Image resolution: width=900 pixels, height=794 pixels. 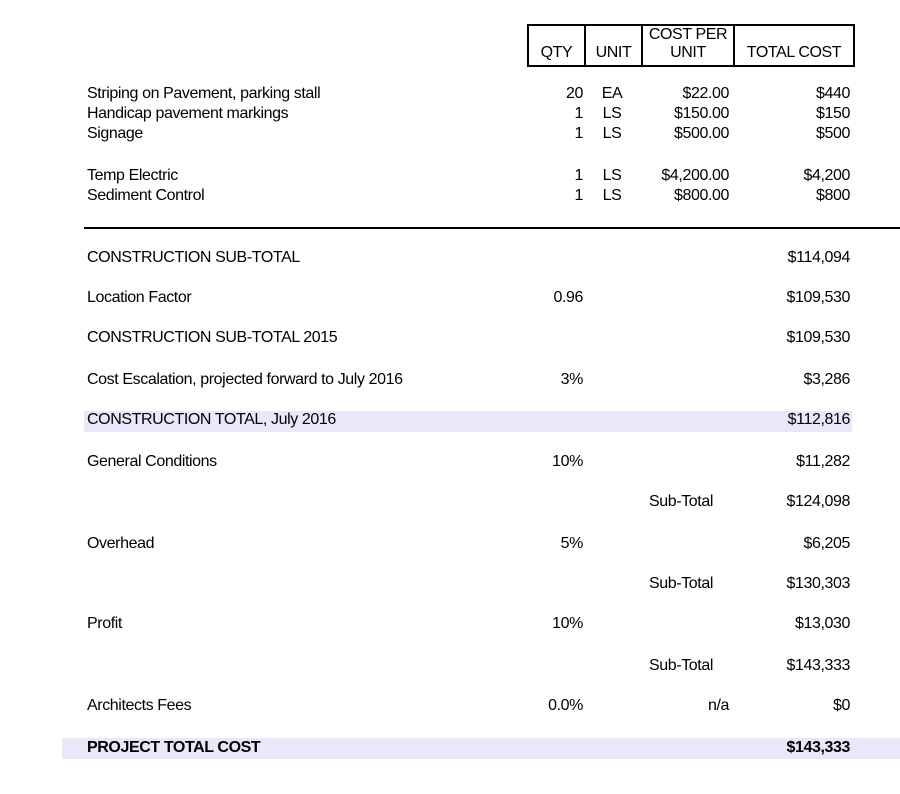 What do you see at coordinates (568, 297) in the screenshot?
I see `row-value: 0.96` at bounding box center [568, 297].